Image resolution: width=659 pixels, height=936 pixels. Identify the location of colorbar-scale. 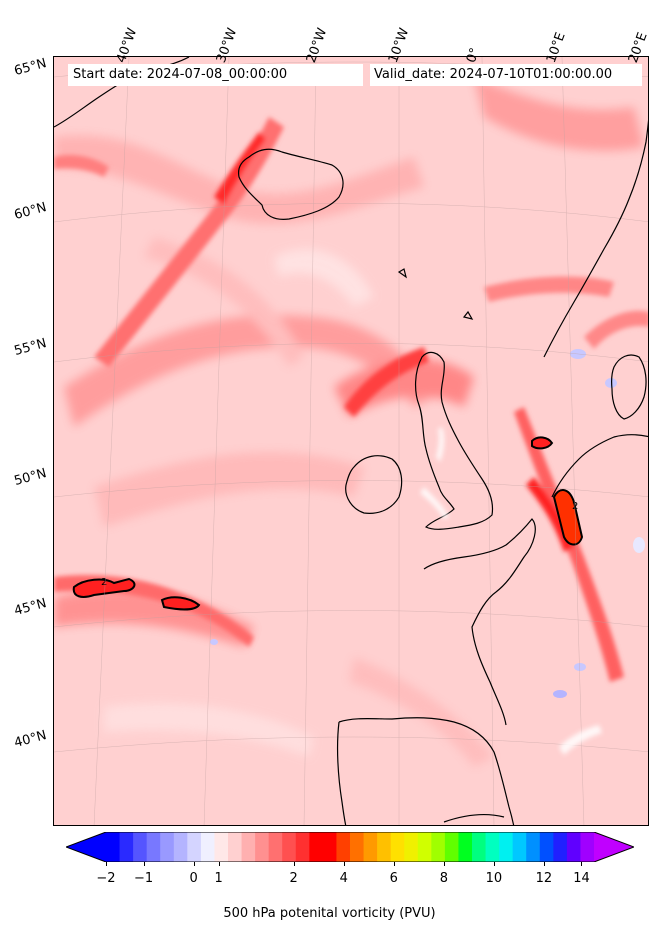
(350, 847).